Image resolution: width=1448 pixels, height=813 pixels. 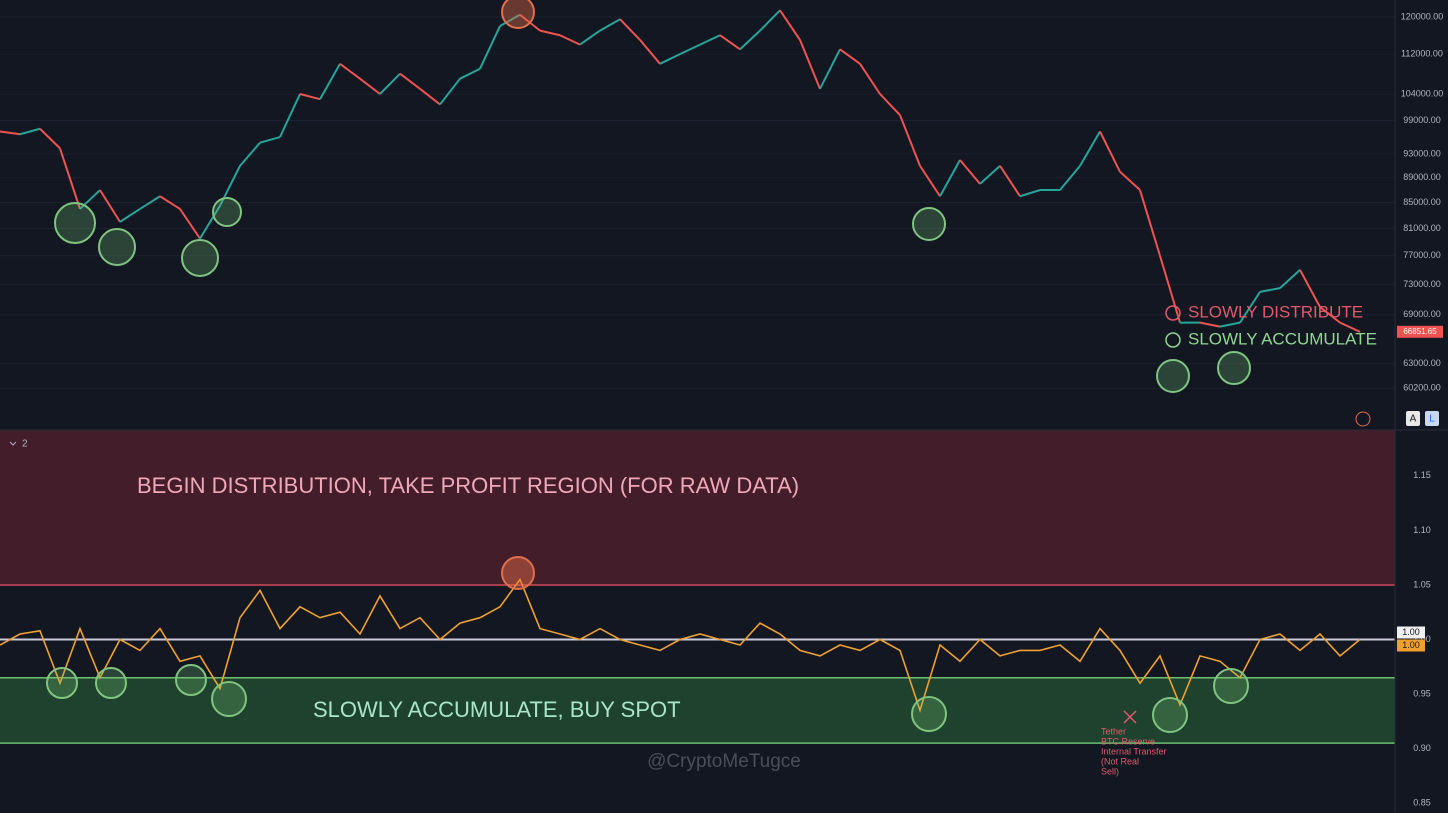 What do you see at coordinates (1422, 388) in the screenshot?
I see `y-tick-label: 60200.00` at bounding box center [1422, 388].